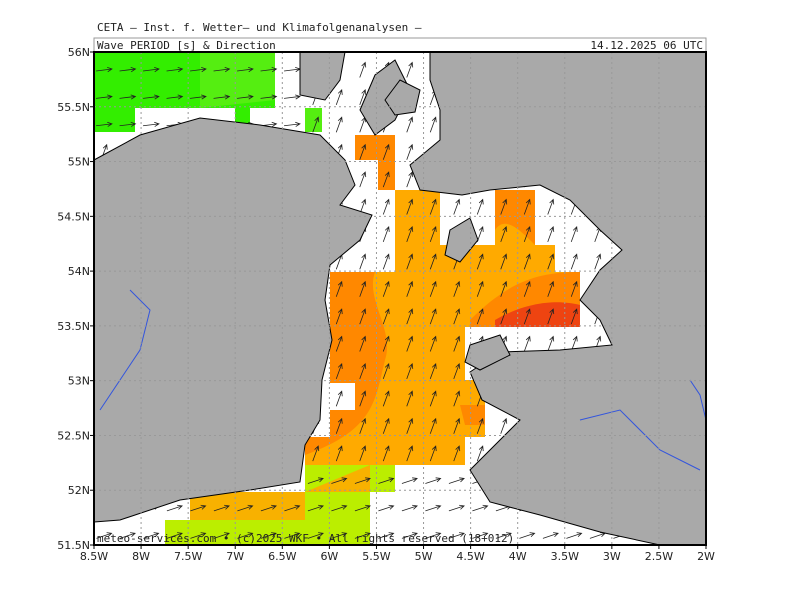  What do you see at coordinates (73, 326) in the screenshot?
I see `y-tick-label: 53.5N` at bounding box center [73, 326].